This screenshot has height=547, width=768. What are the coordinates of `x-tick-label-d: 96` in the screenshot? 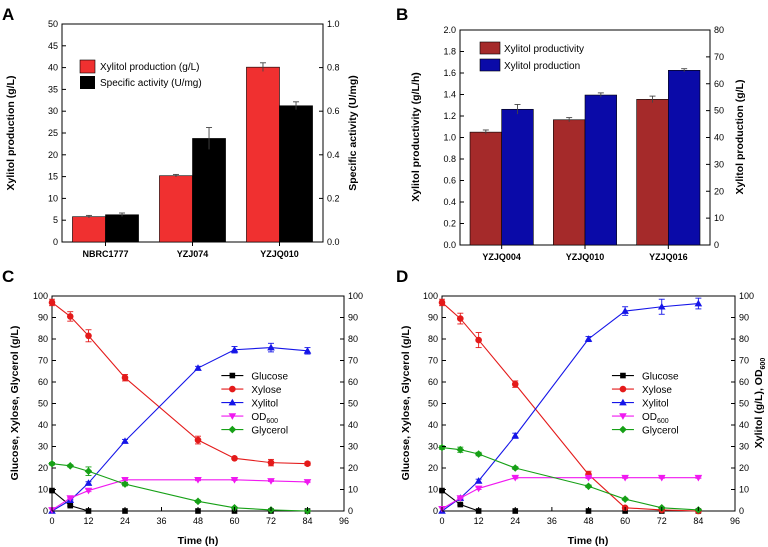 It's located at (735, 521).